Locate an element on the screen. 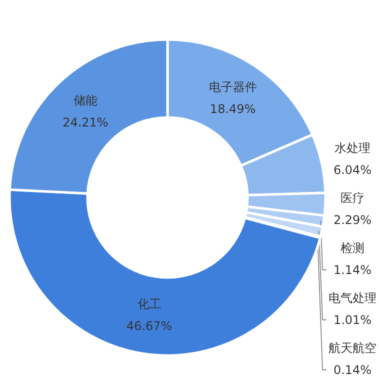  data-label: 0.14% is located at coordinates (352, 369).